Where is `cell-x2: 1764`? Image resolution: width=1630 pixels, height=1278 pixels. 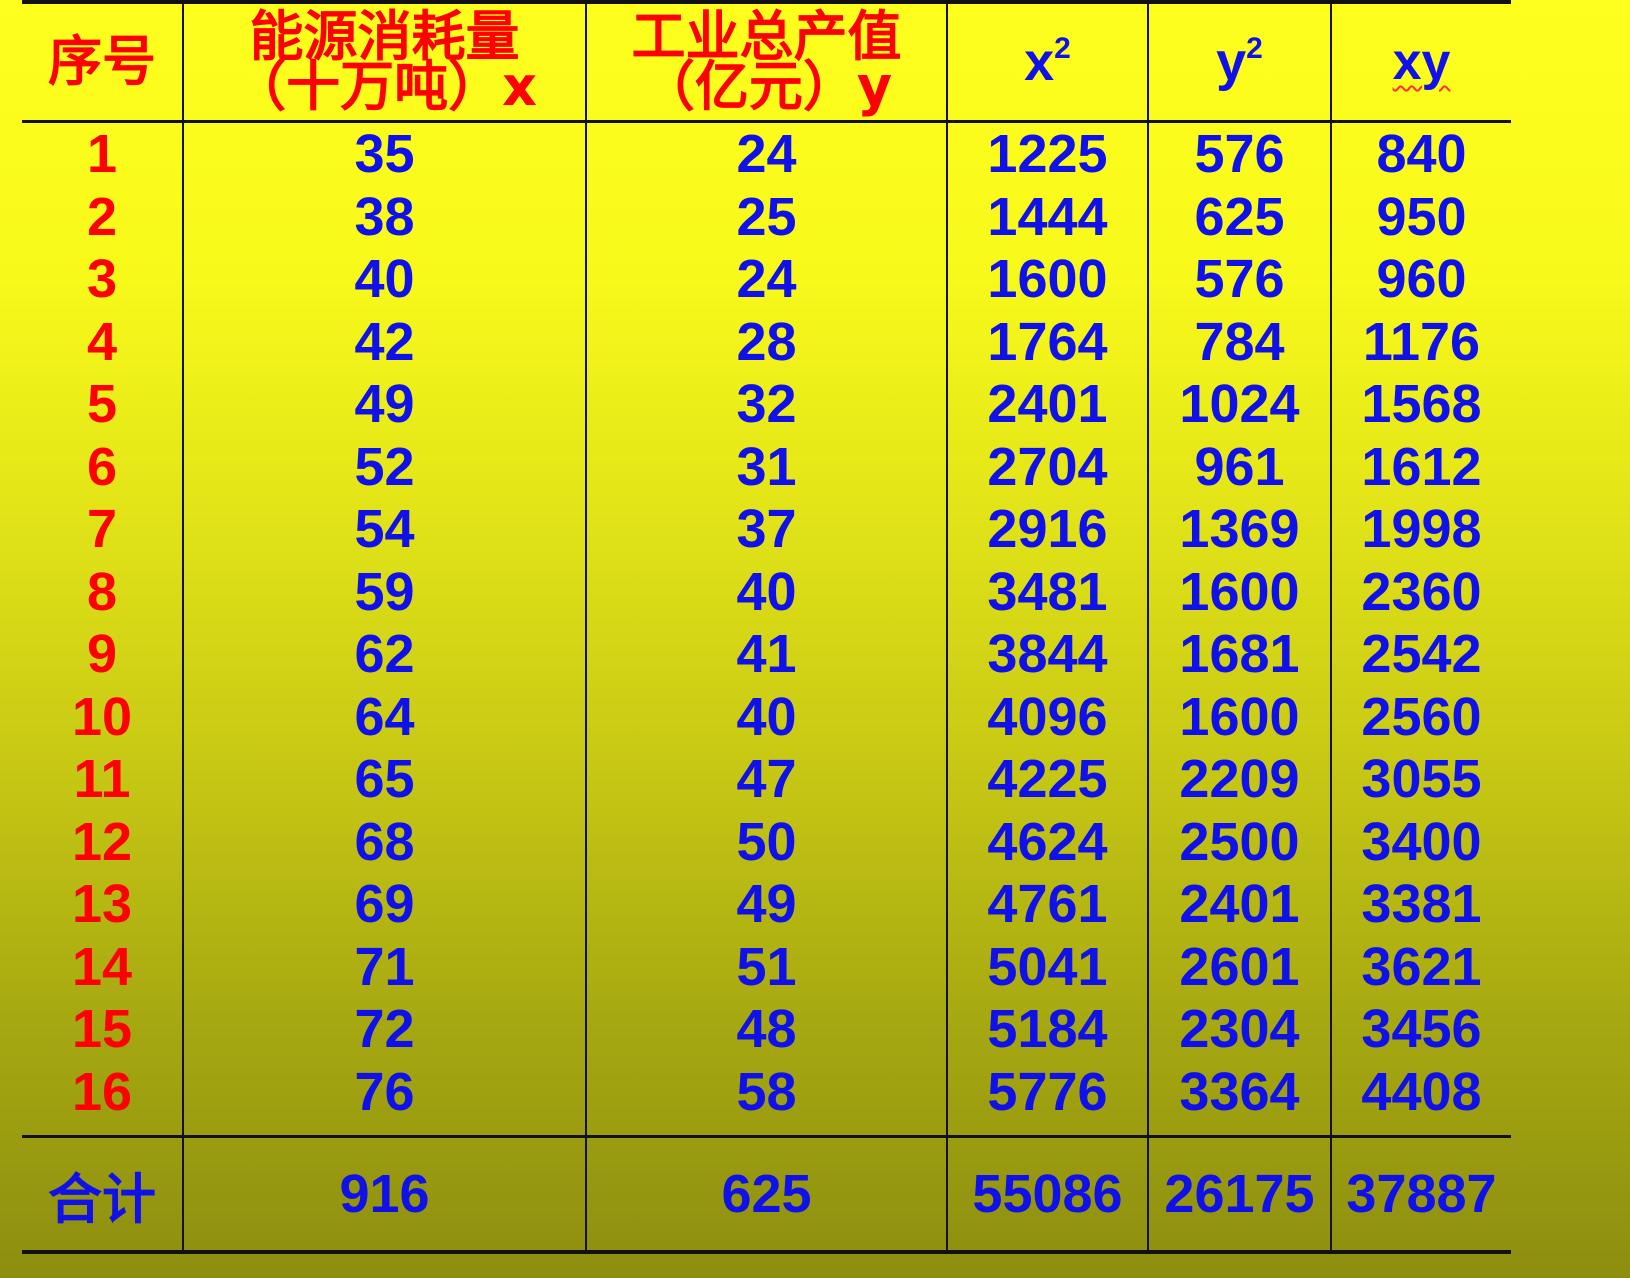
cell-x2: 1764 is located at coordinates (1047, 341).